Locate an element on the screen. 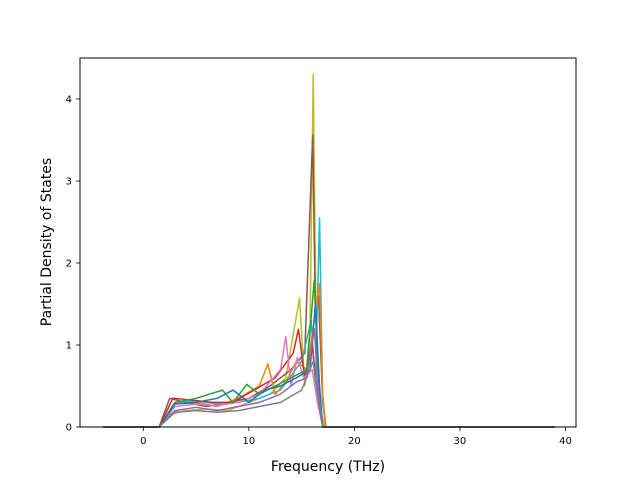 The image size is (640, 480). x-axis-label: Frequency (THz) is located at coordinates (328, 467).